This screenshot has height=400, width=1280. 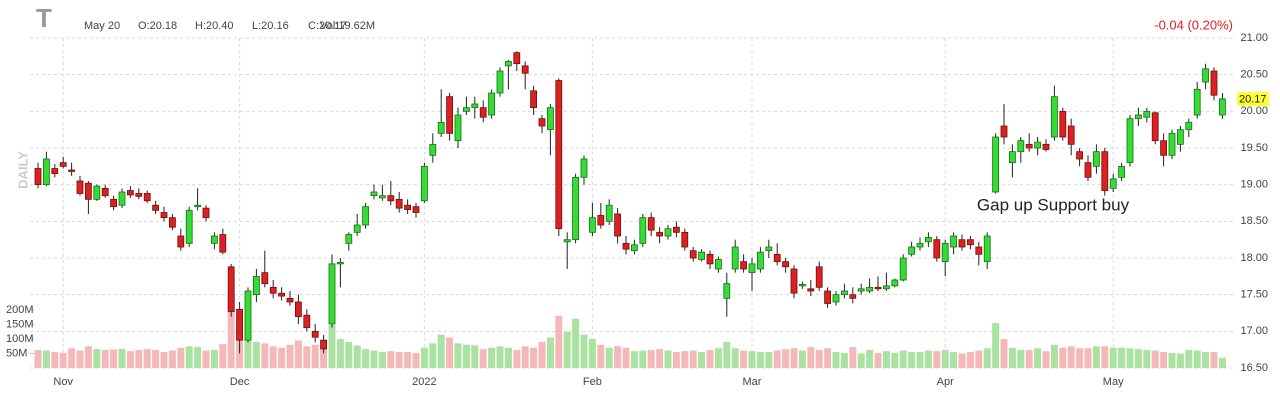 What do you see at coordinates (22, 170) in the screenshot?
I see `watermark: DAILY` at bounding box center [22, 170].